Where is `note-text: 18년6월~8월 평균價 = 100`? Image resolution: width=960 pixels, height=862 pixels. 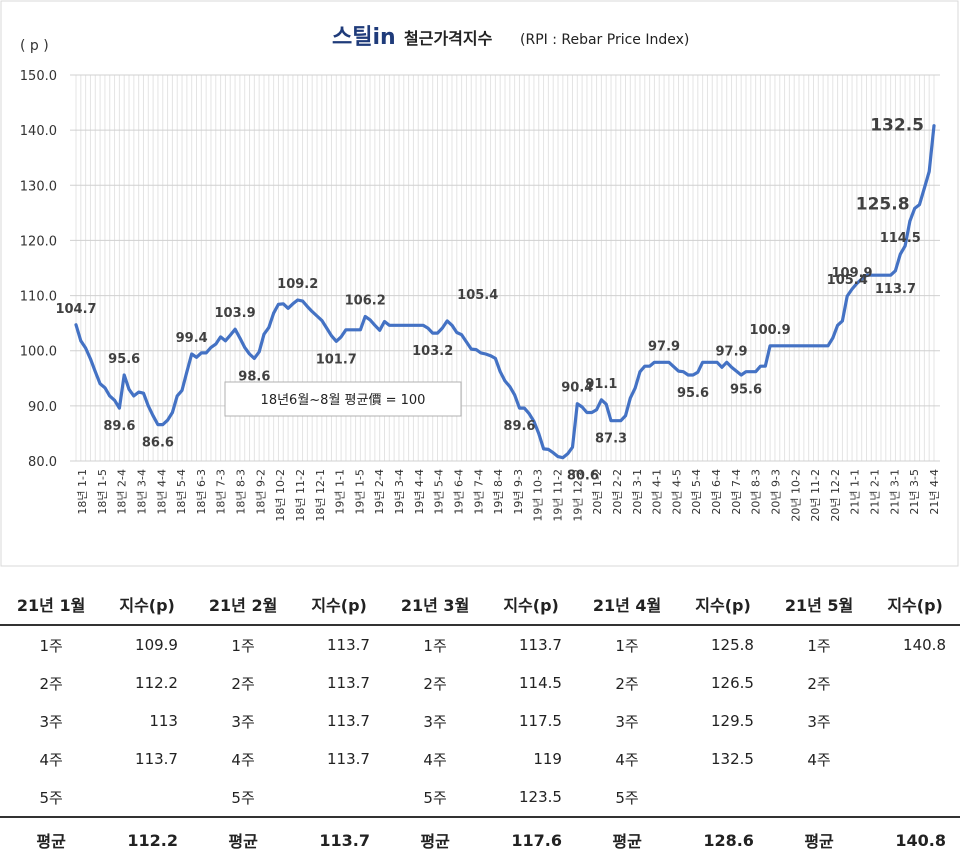 note-text: 18년6월~8월 평균價 = 100 is located at coordinates (343, 400).